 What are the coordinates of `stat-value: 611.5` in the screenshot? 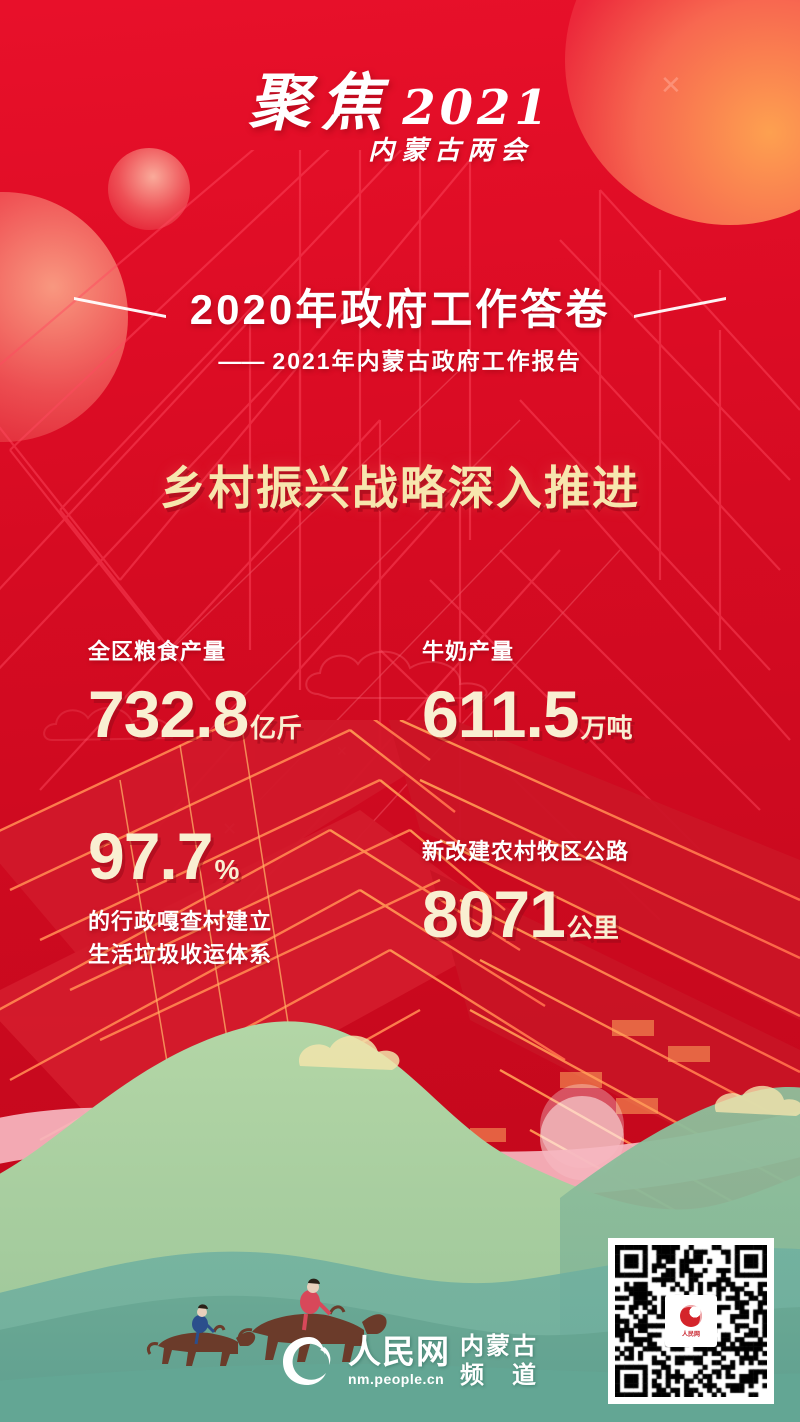 It's located at (501, 714).